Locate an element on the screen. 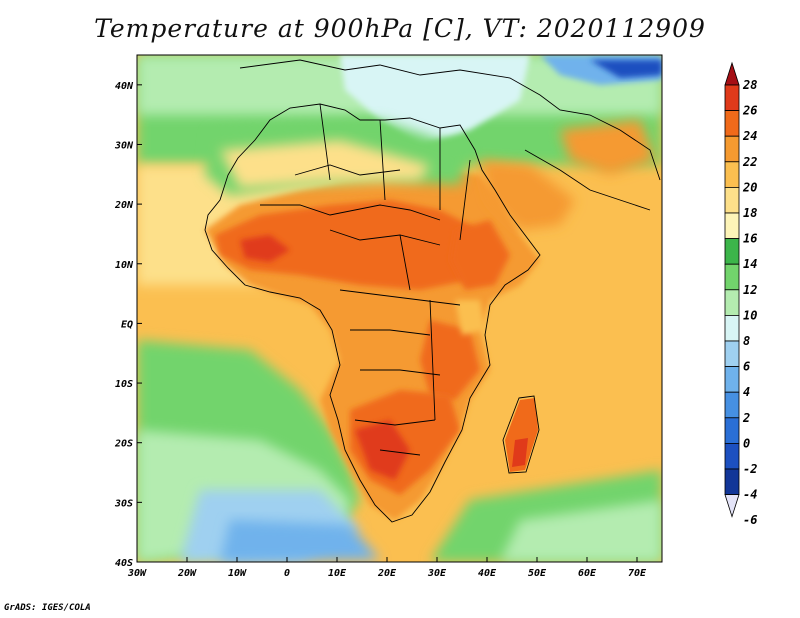 This screenshot has width=800, height=618. grads-credit: GrADS: IGES/COLA is located at coordinates (47, 608).